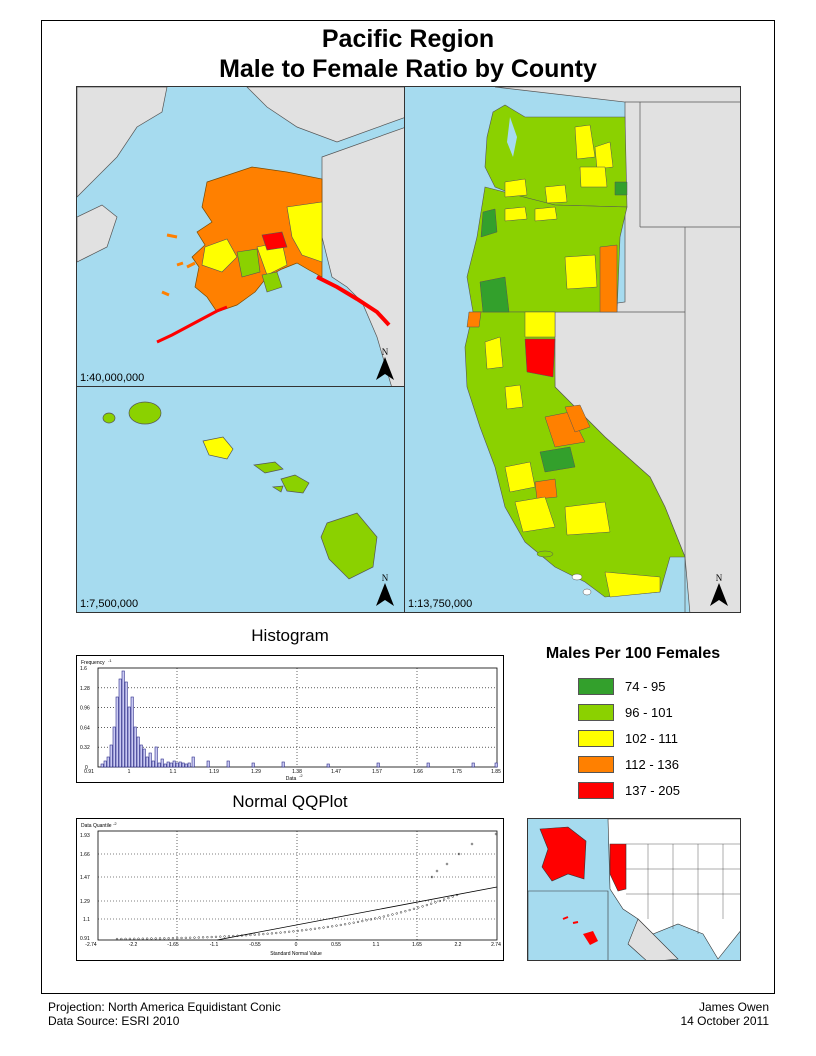 The width and height of the screenshot is (816, 1056). I want to click on qqplot-y-tick: 0.91, so click(85, 939).